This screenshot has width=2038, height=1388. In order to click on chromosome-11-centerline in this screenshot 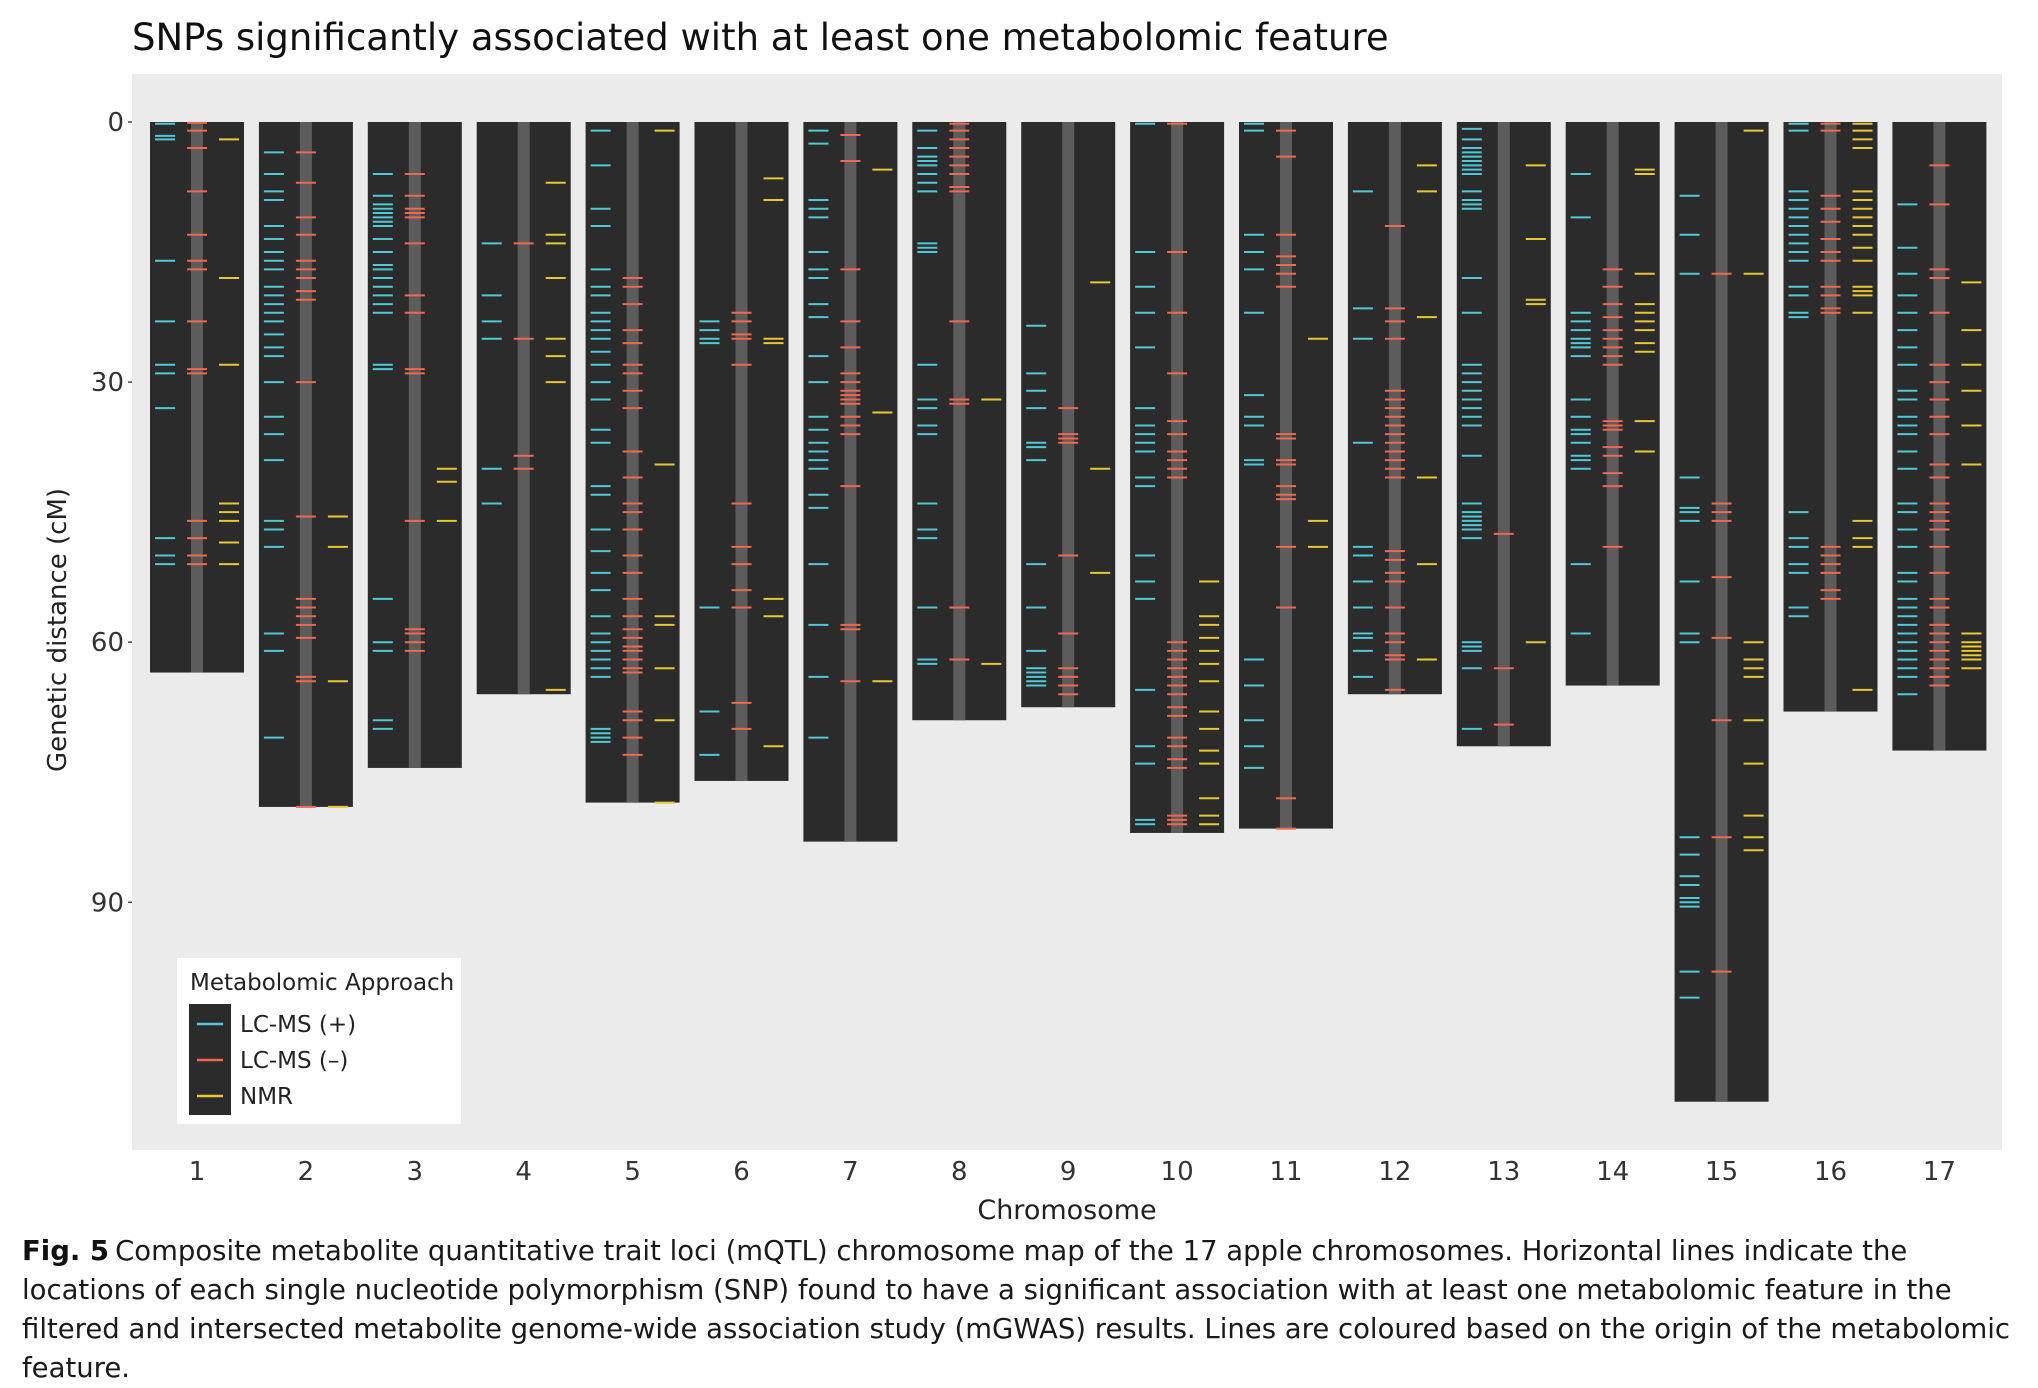, I will do `click(1286, 475)`.